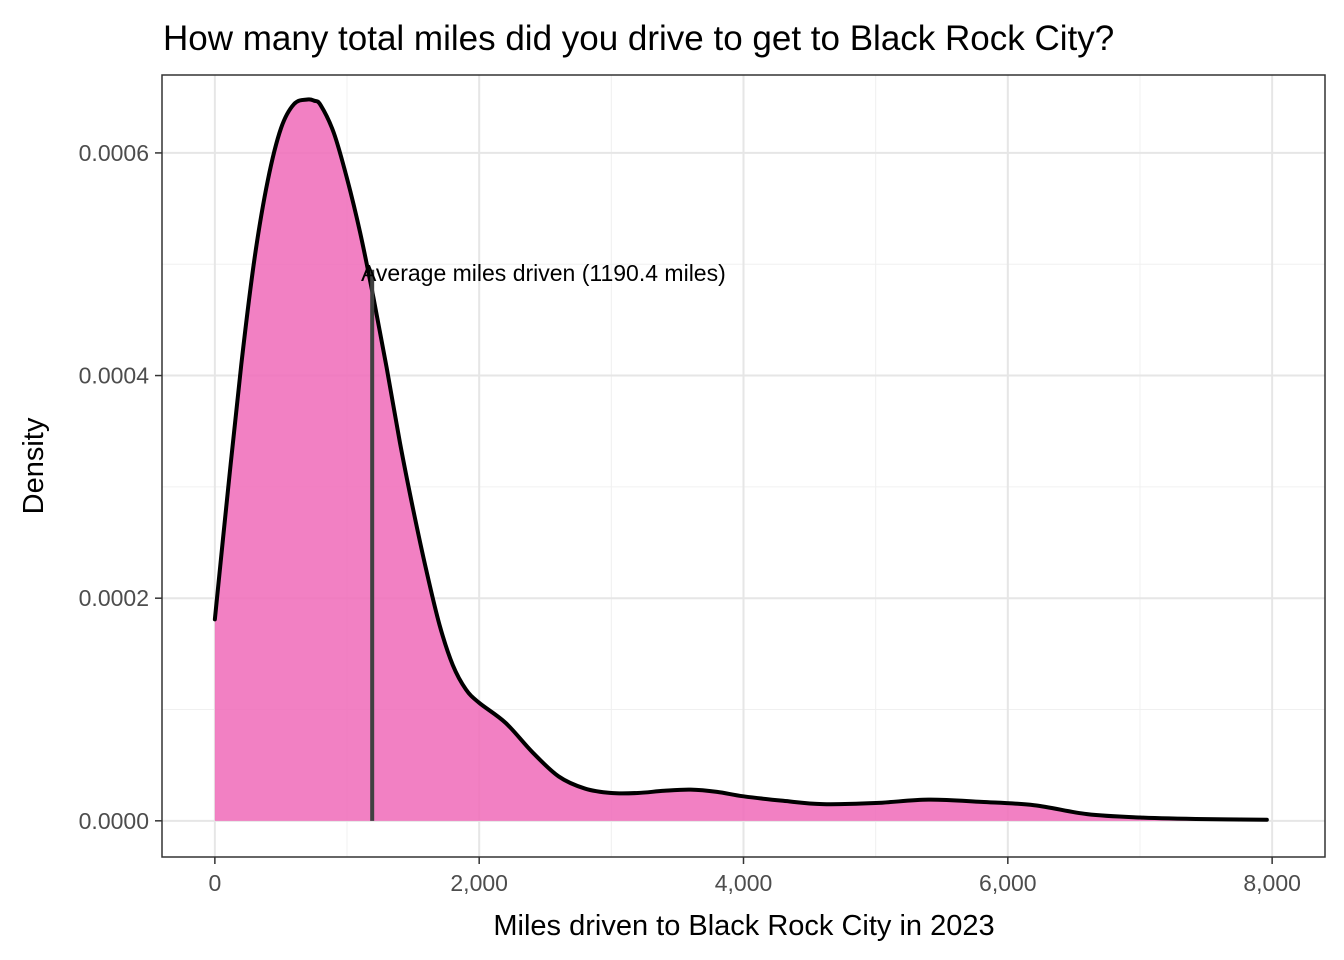  Describe the element at coordinates (543, 273) in the screenshot. I see `mean-annotation-label: Average miles driven (1190.4 miles)` at that location.